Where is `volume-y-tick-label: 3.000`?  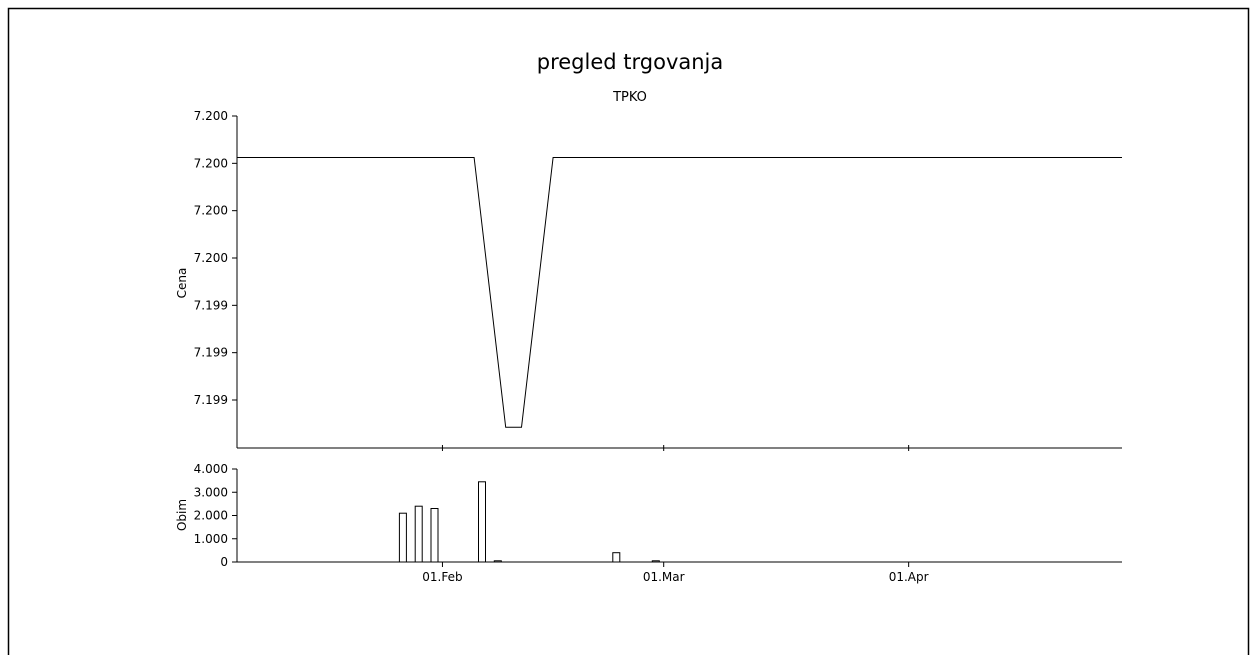 volume-y-tick-label: 3.000 is located at coordinates (211, 492).